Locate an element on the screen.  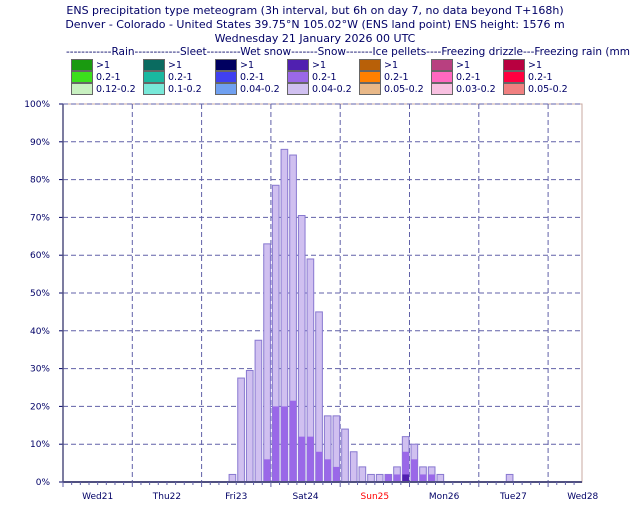
x-tick-label: Wed28 is located at coordinates (582, 497).